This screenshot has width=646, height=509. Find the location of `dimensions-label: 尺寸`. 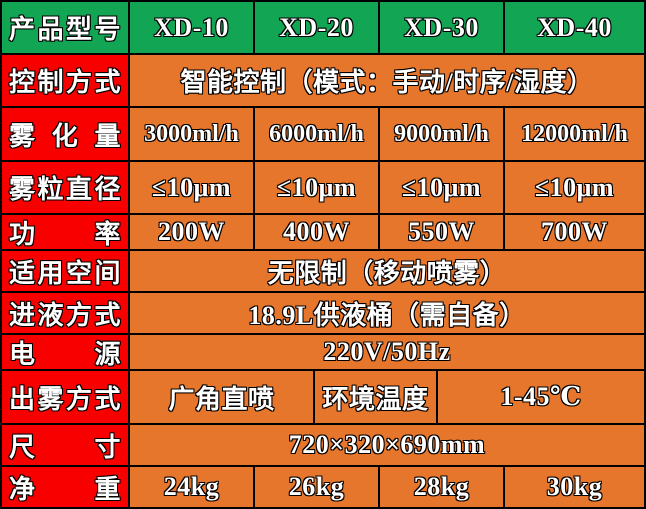

dimensions-label: 尺寸 is located at coordinates (65, 447).